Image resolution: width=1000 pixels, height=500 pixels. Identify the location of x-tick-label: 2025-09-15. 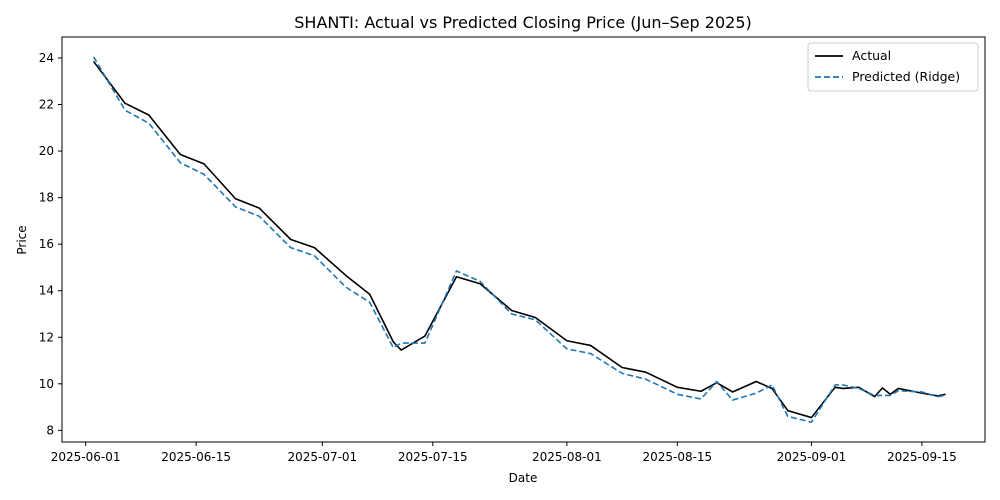
(922, 457).